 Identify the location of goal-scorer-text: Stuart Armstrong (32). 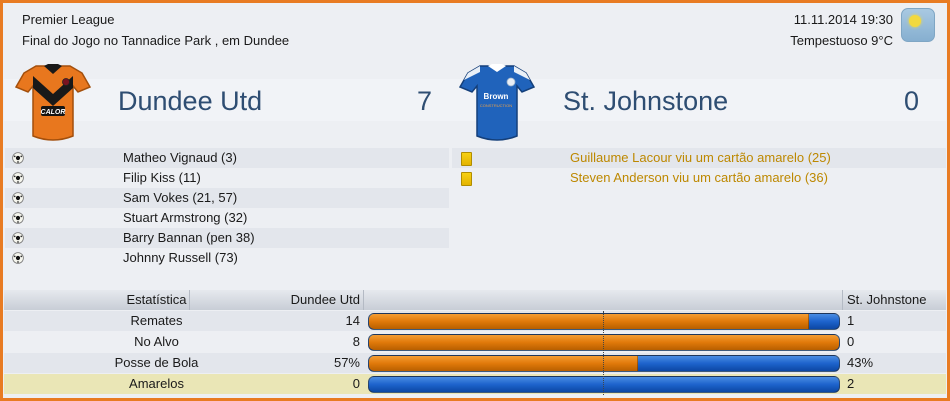
(185, 217).